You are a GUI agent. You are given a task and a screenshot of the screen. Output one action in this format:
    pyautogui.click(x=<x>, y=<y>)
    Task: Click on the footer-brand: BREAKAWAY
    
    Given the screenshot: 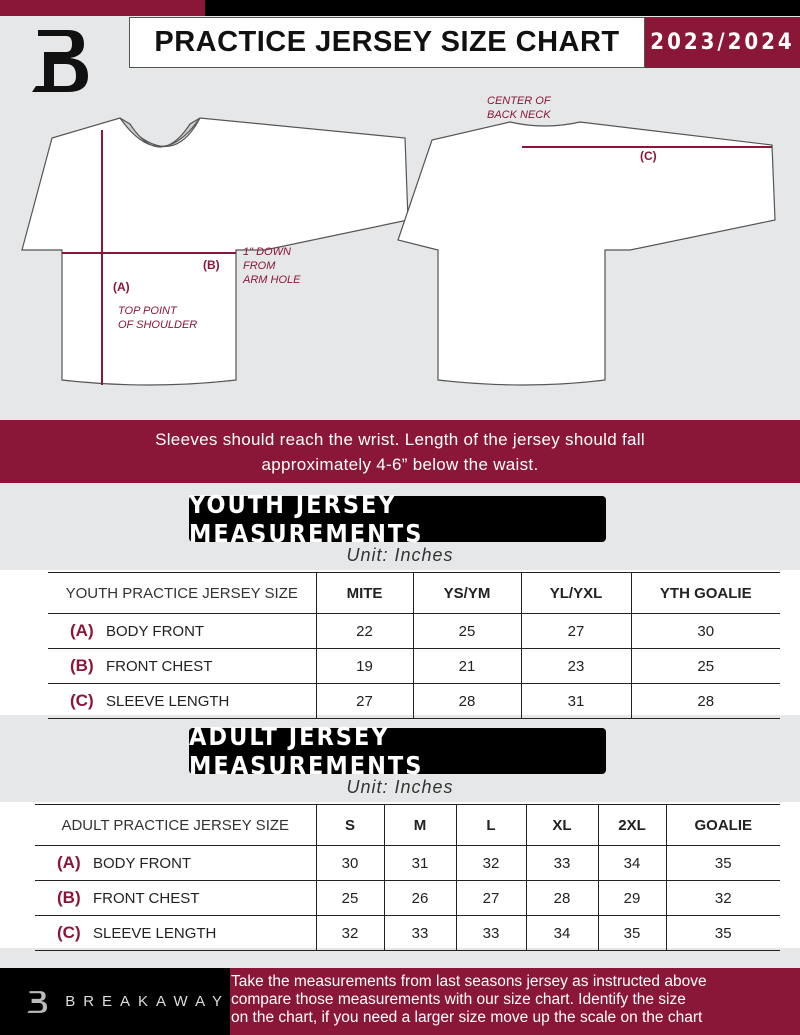 What is the action you would take?
    pyautogui.click(x=115, y=1001)
    